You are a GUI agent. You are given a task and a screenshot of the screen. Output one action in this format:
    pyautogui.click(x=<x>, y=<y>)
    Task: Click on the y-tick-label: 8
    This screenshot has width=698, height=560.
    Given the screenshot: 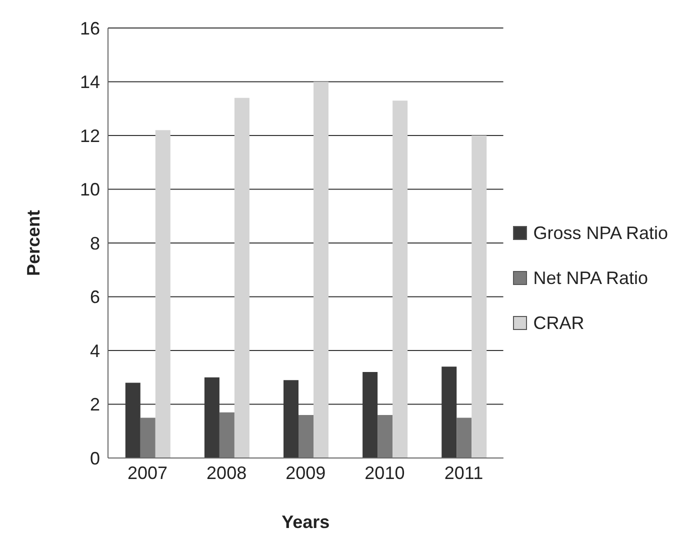 What is the action you would take?
    pyautogui.click(x=95, y=243)
    